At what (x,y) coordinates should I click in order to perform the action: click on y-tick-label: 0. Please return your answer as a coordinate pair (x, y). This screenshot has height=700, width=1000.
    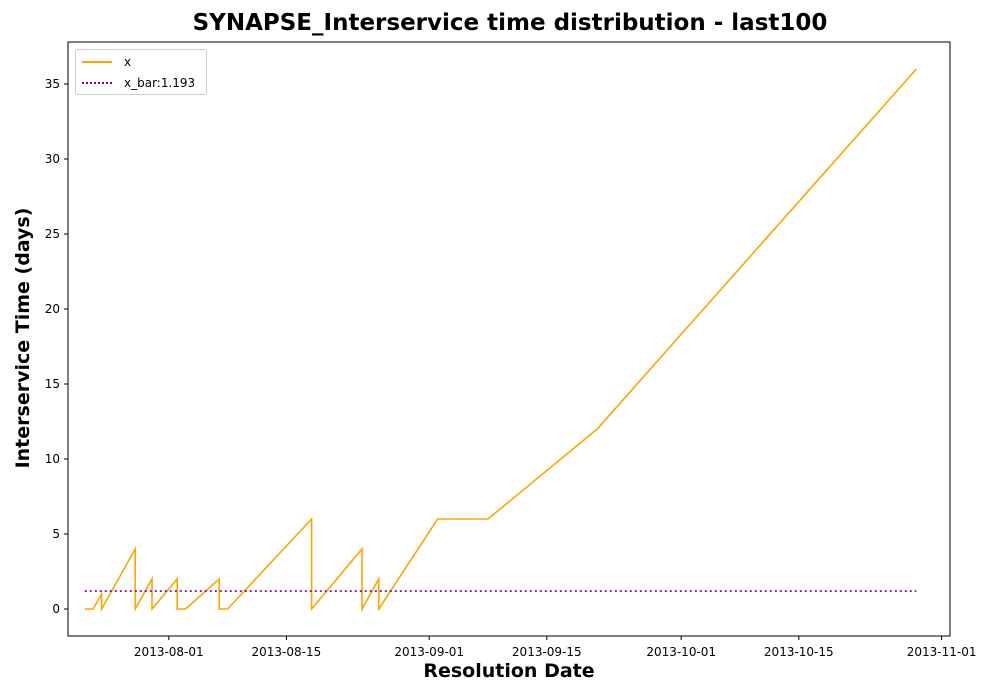
    Looking at the image, I should click on (56, 609).